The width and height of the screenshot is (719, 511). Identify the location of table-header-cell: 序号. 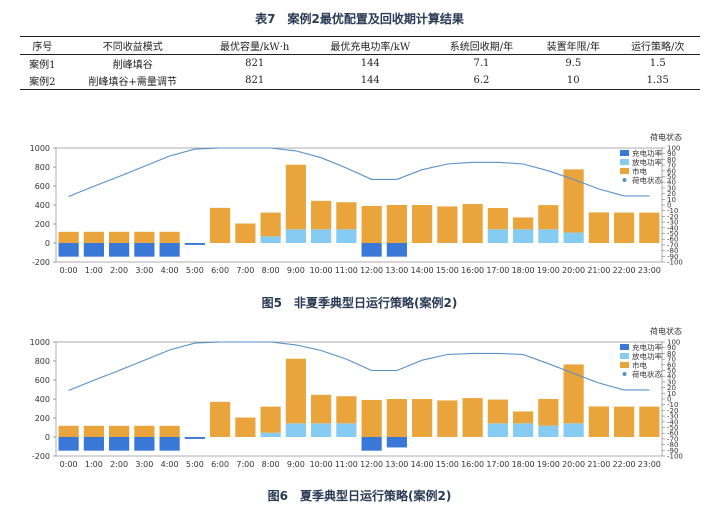
(42, 45).